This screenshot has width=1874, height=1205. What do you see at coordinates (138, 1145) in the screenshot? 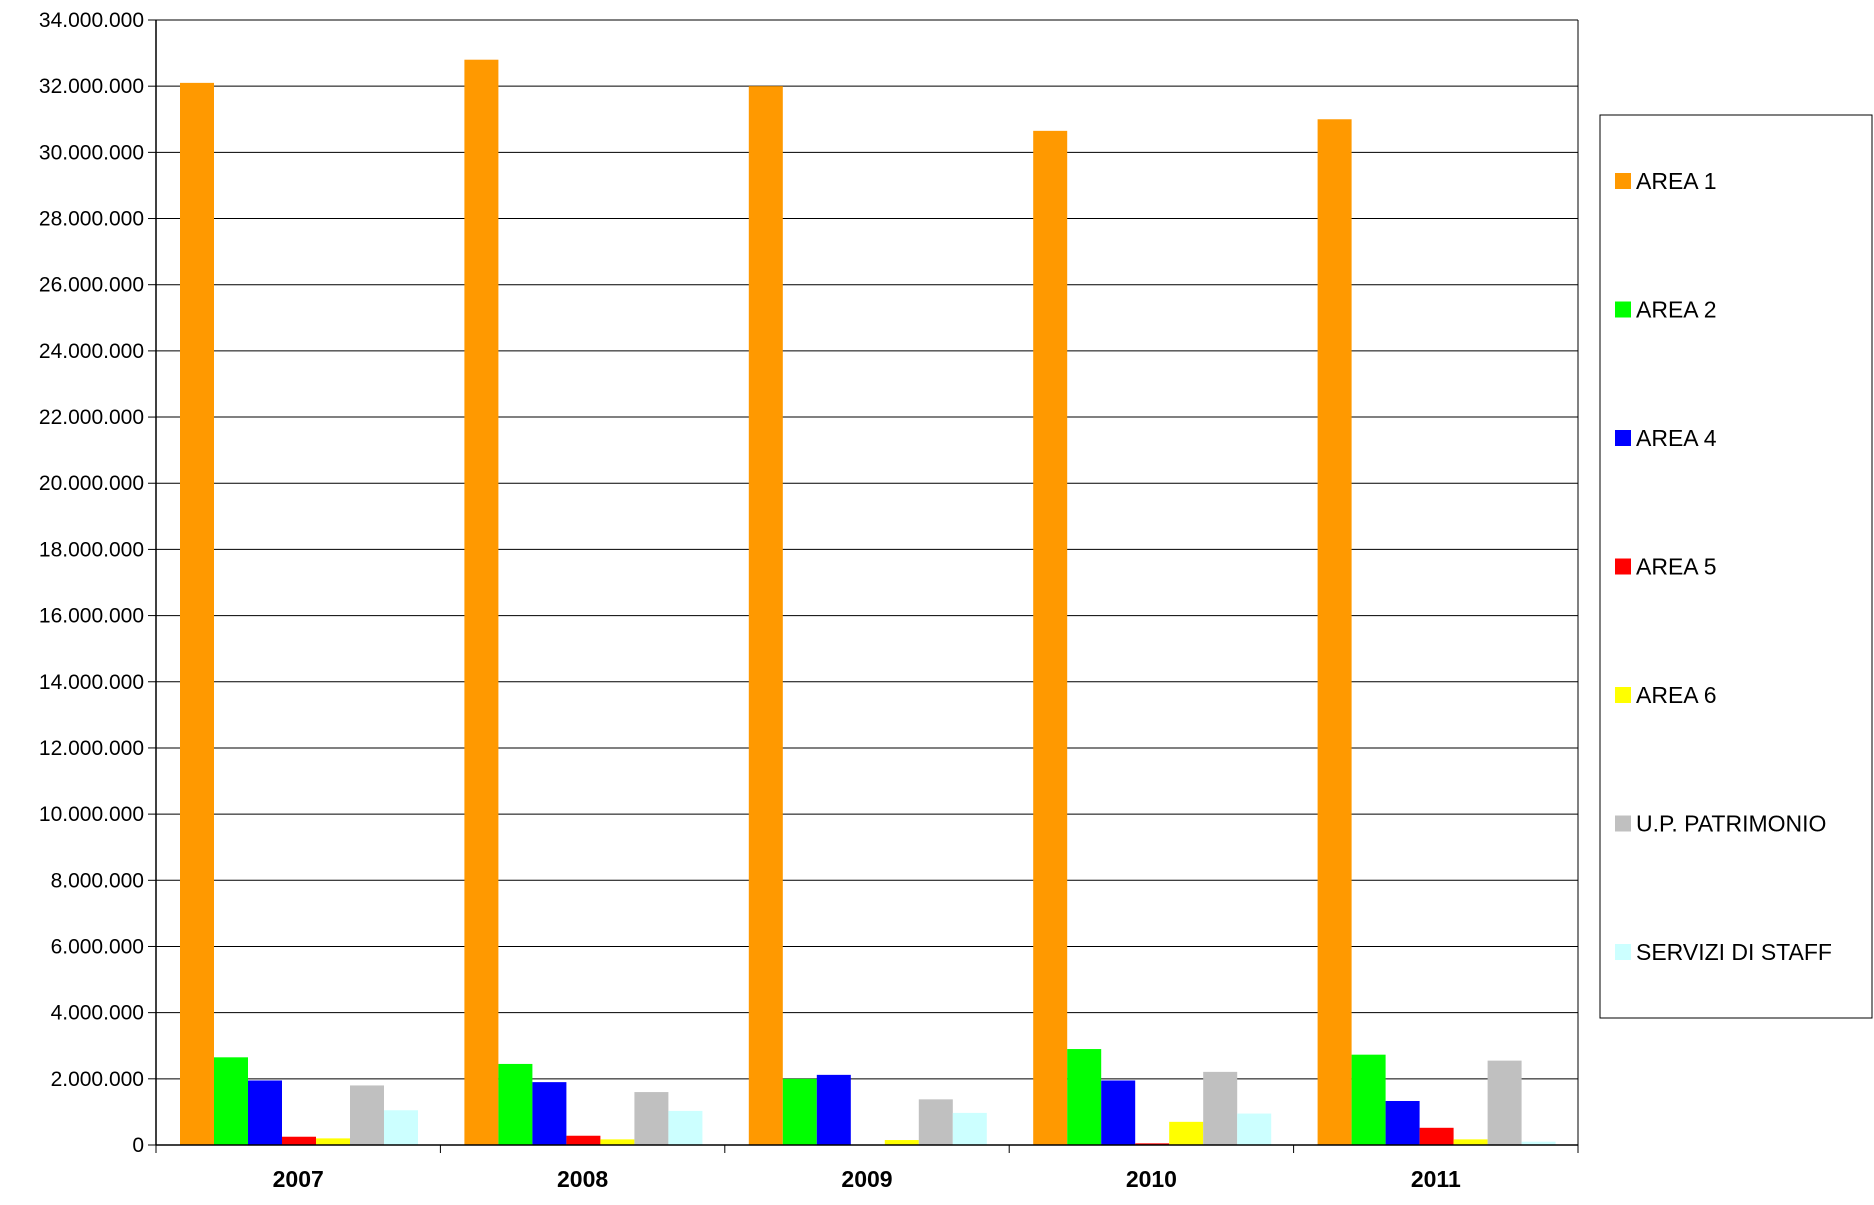
I see `y-tick-label: 0` at bounding box center [138, 1145].